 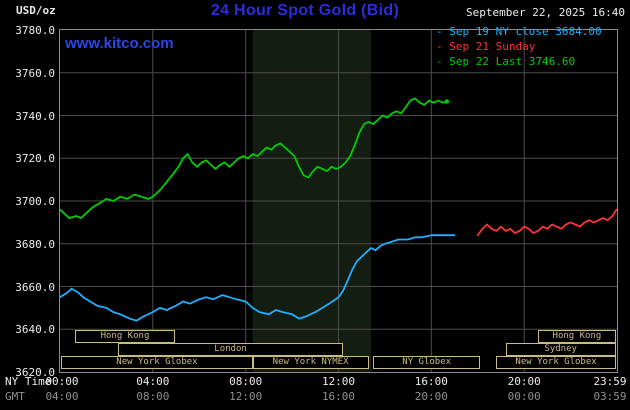 I want to click on y-tick-3740: 3740.0, so click(x=35, y=116).